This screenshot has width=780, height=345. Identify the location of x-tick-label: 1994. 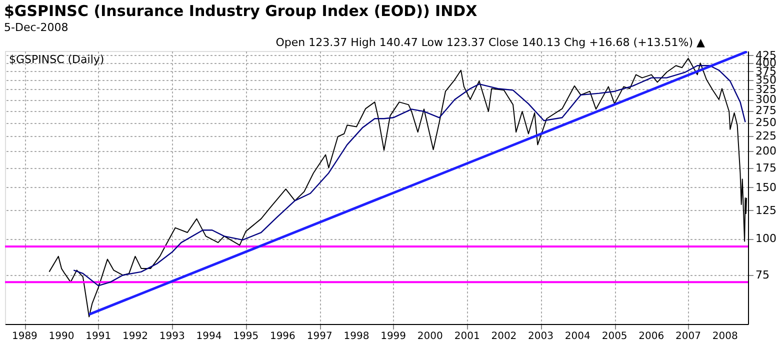
(209, 336).